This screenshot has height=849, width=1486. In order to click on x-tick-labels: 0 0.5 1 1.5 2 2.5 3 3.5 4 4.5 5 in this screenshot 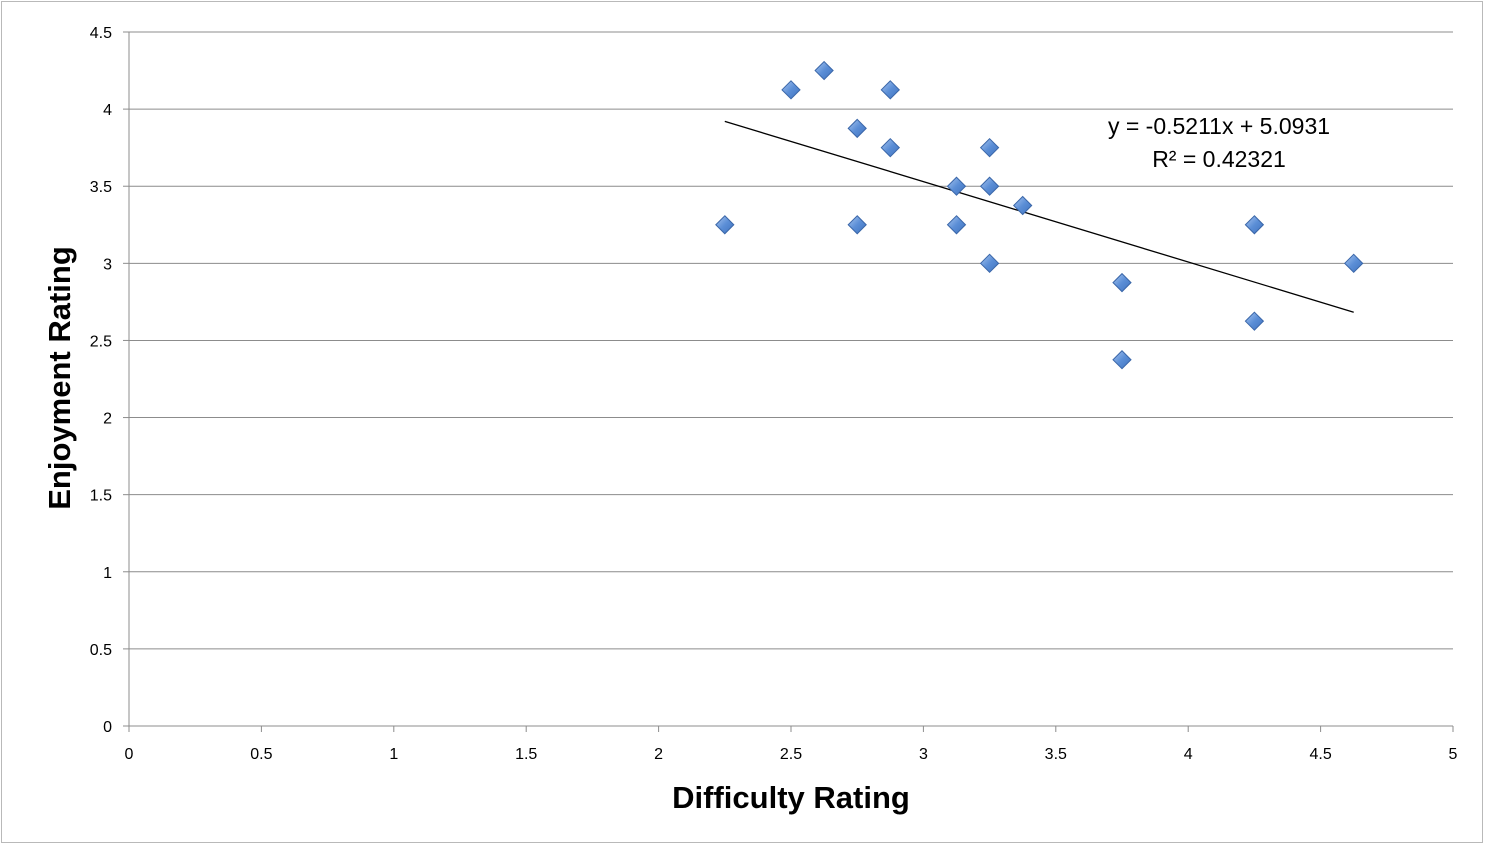, I will do `click(791, 754)`.